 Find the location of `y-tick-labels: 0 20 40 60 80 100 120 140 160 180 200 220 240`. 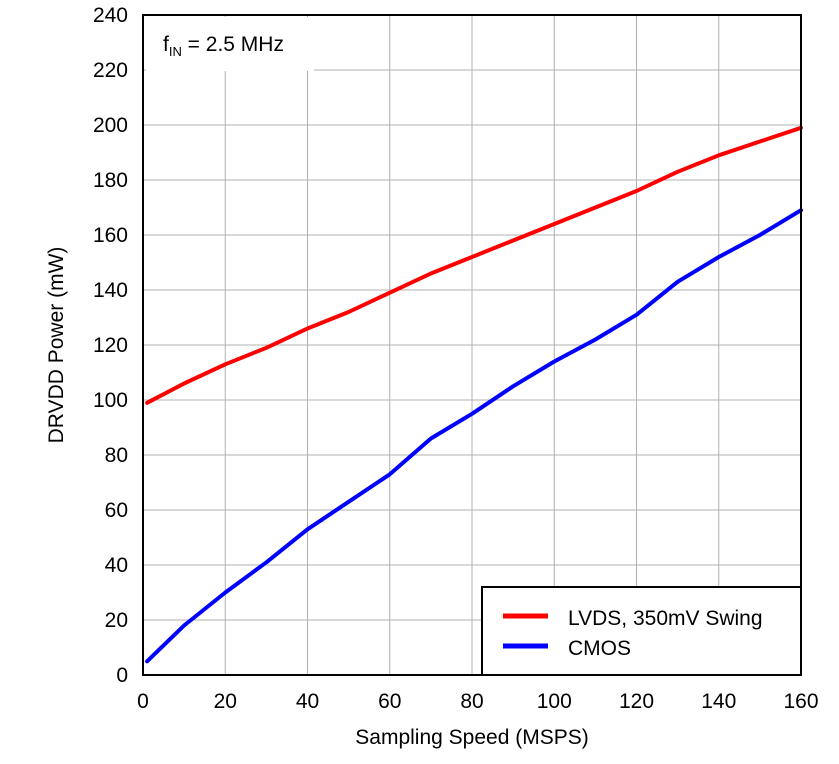

y-tick-labels: 0 20 40 60 80 100 120 140 160 180 200 220 240 is located at coordinates (110, 345).